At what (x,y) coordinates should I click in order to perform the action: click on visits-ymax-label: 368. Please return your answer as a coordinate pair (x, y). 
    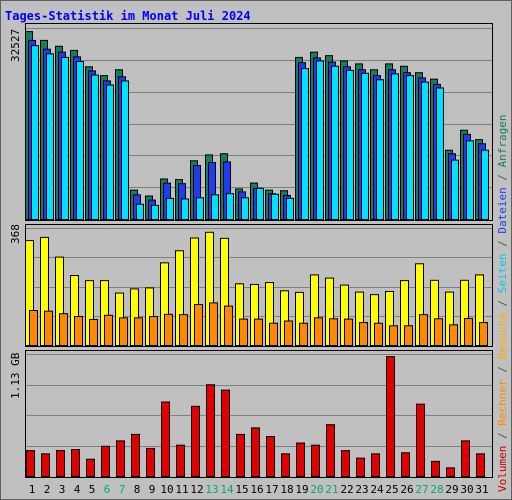
    Looking at the image, I should click on (15, 234).